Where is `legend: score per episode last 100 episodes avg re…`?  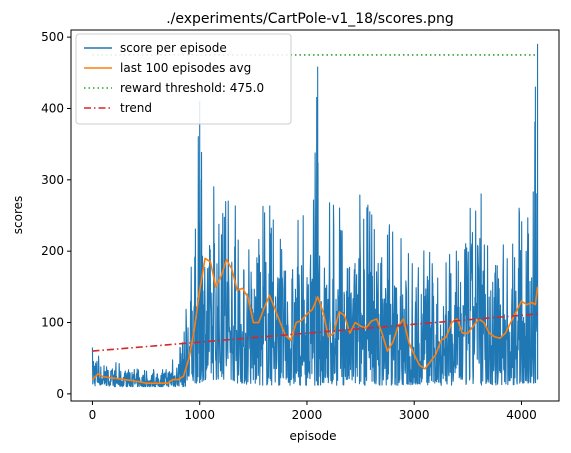
legend: score per episode last 100 episodes avg re… is located at coordinates (183, 79).